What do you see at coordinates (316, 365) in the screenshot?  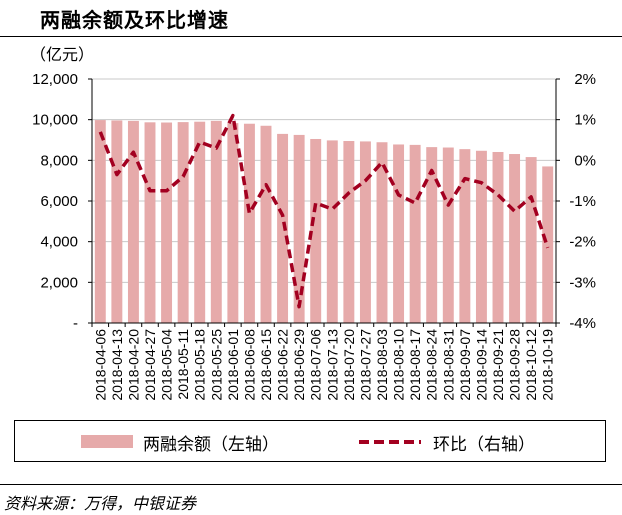 I see `x-tick-label: 2018-07-06` at bounding box center [316, 365].